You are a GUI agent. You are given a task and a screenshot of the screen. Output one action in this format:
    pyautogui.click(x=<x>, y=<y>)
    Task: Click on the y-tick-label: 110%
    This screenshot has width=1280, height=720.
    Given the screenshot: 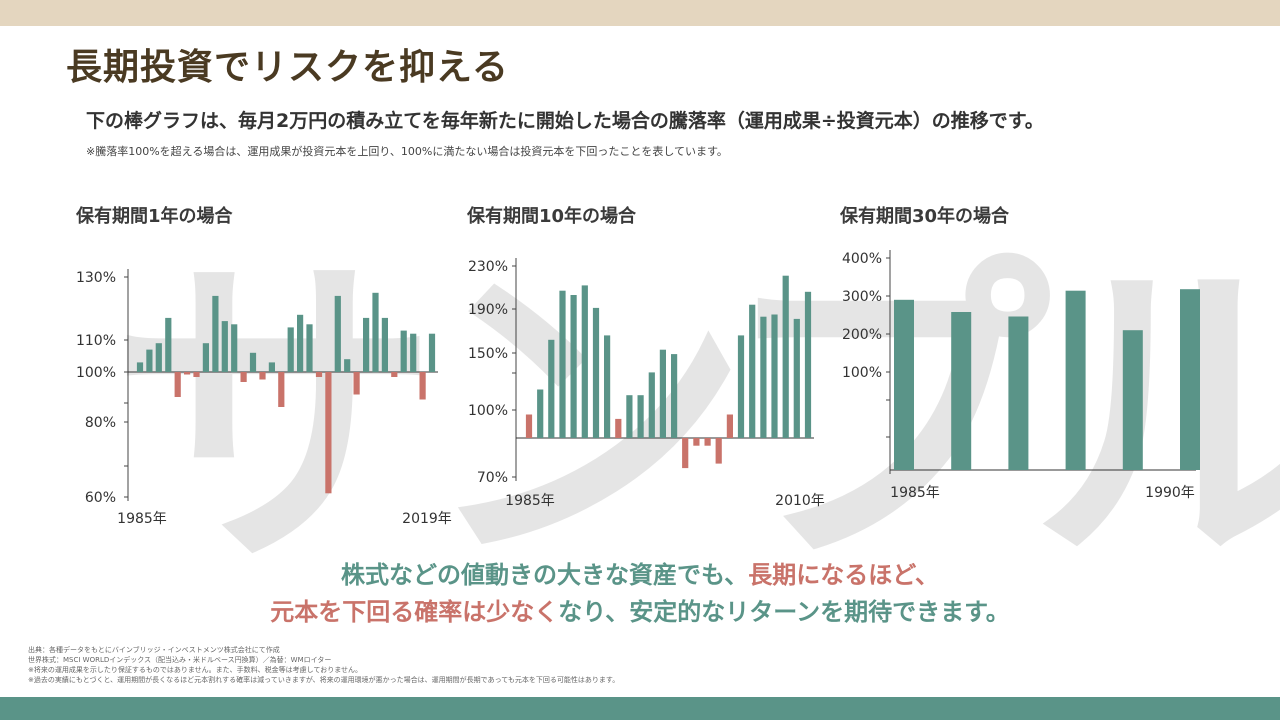 What is the action you would take?
    pyautogui.click(x=96, y=341)
    